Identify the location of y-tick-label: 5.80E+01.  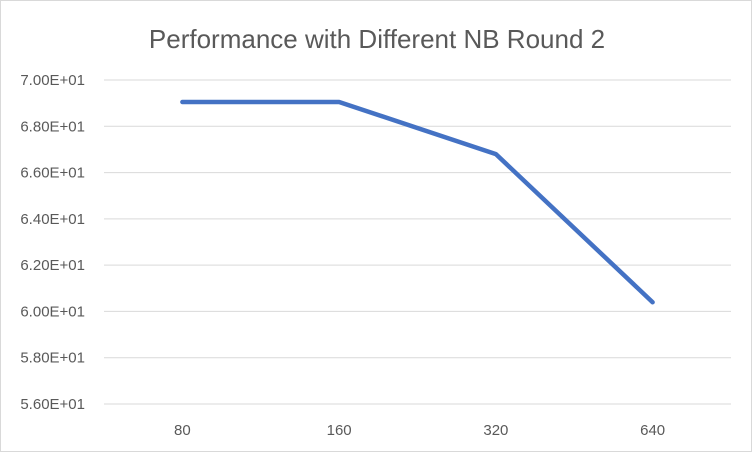
(52, 358).